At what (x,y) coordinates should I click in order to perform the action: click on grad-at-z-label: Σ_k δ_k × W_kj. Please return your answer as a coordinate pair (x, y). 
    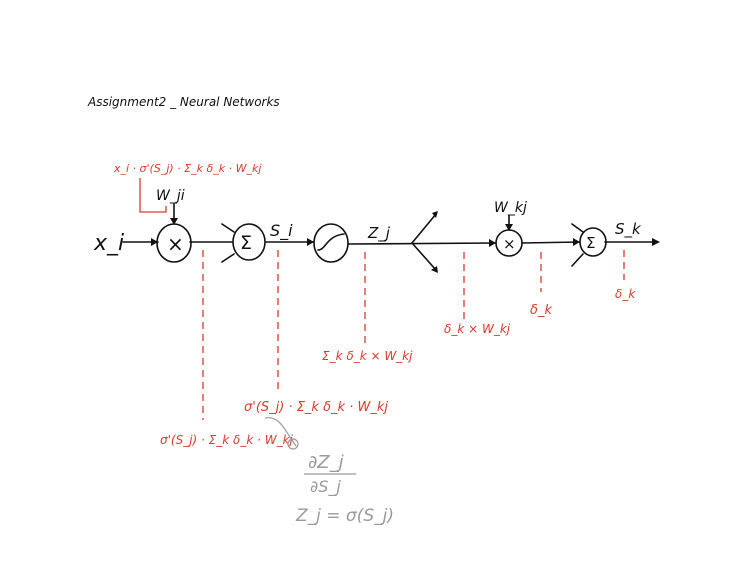
    Looking at the image, I should click on (367, 356).